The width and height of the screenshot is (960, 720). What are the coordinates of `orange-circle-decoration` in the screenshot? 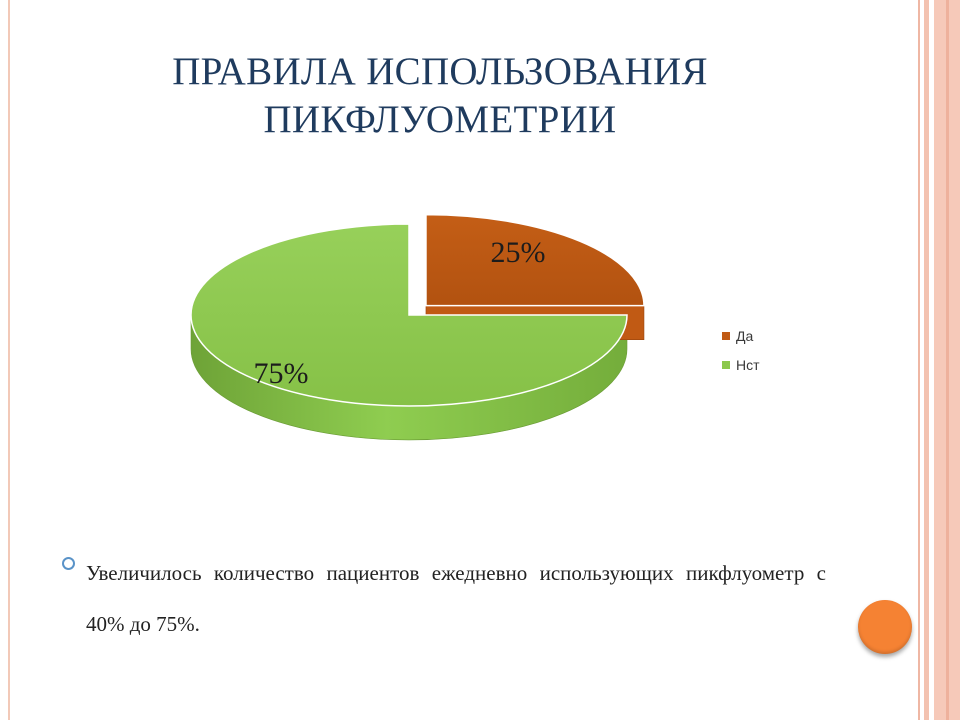 It's located at (885, 627).